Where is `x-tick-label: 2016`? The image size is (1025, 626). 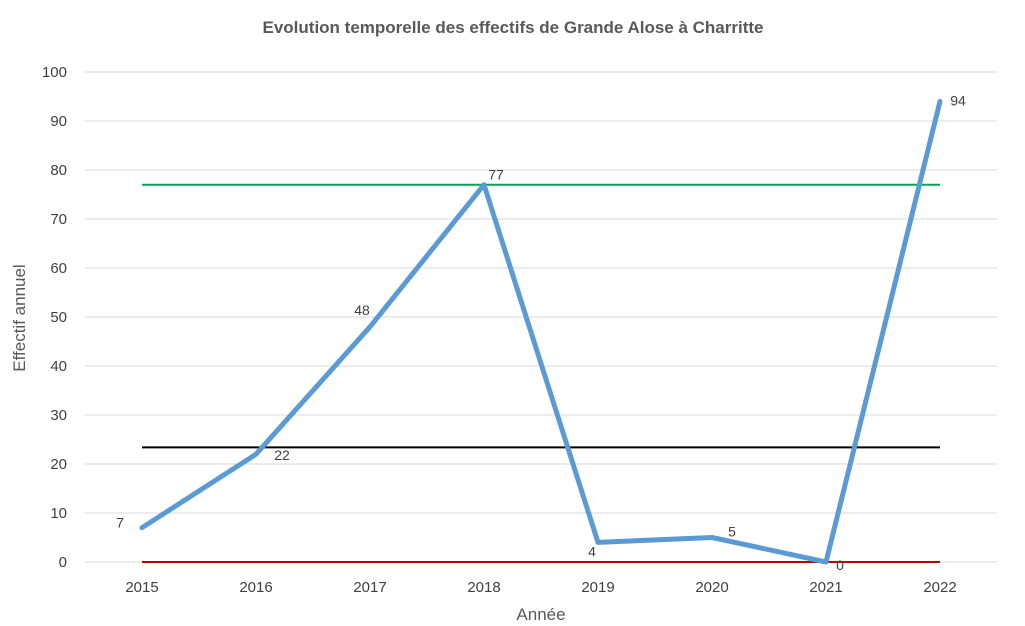 x-tick-label: 2016 is located at coordinates (255, 587).